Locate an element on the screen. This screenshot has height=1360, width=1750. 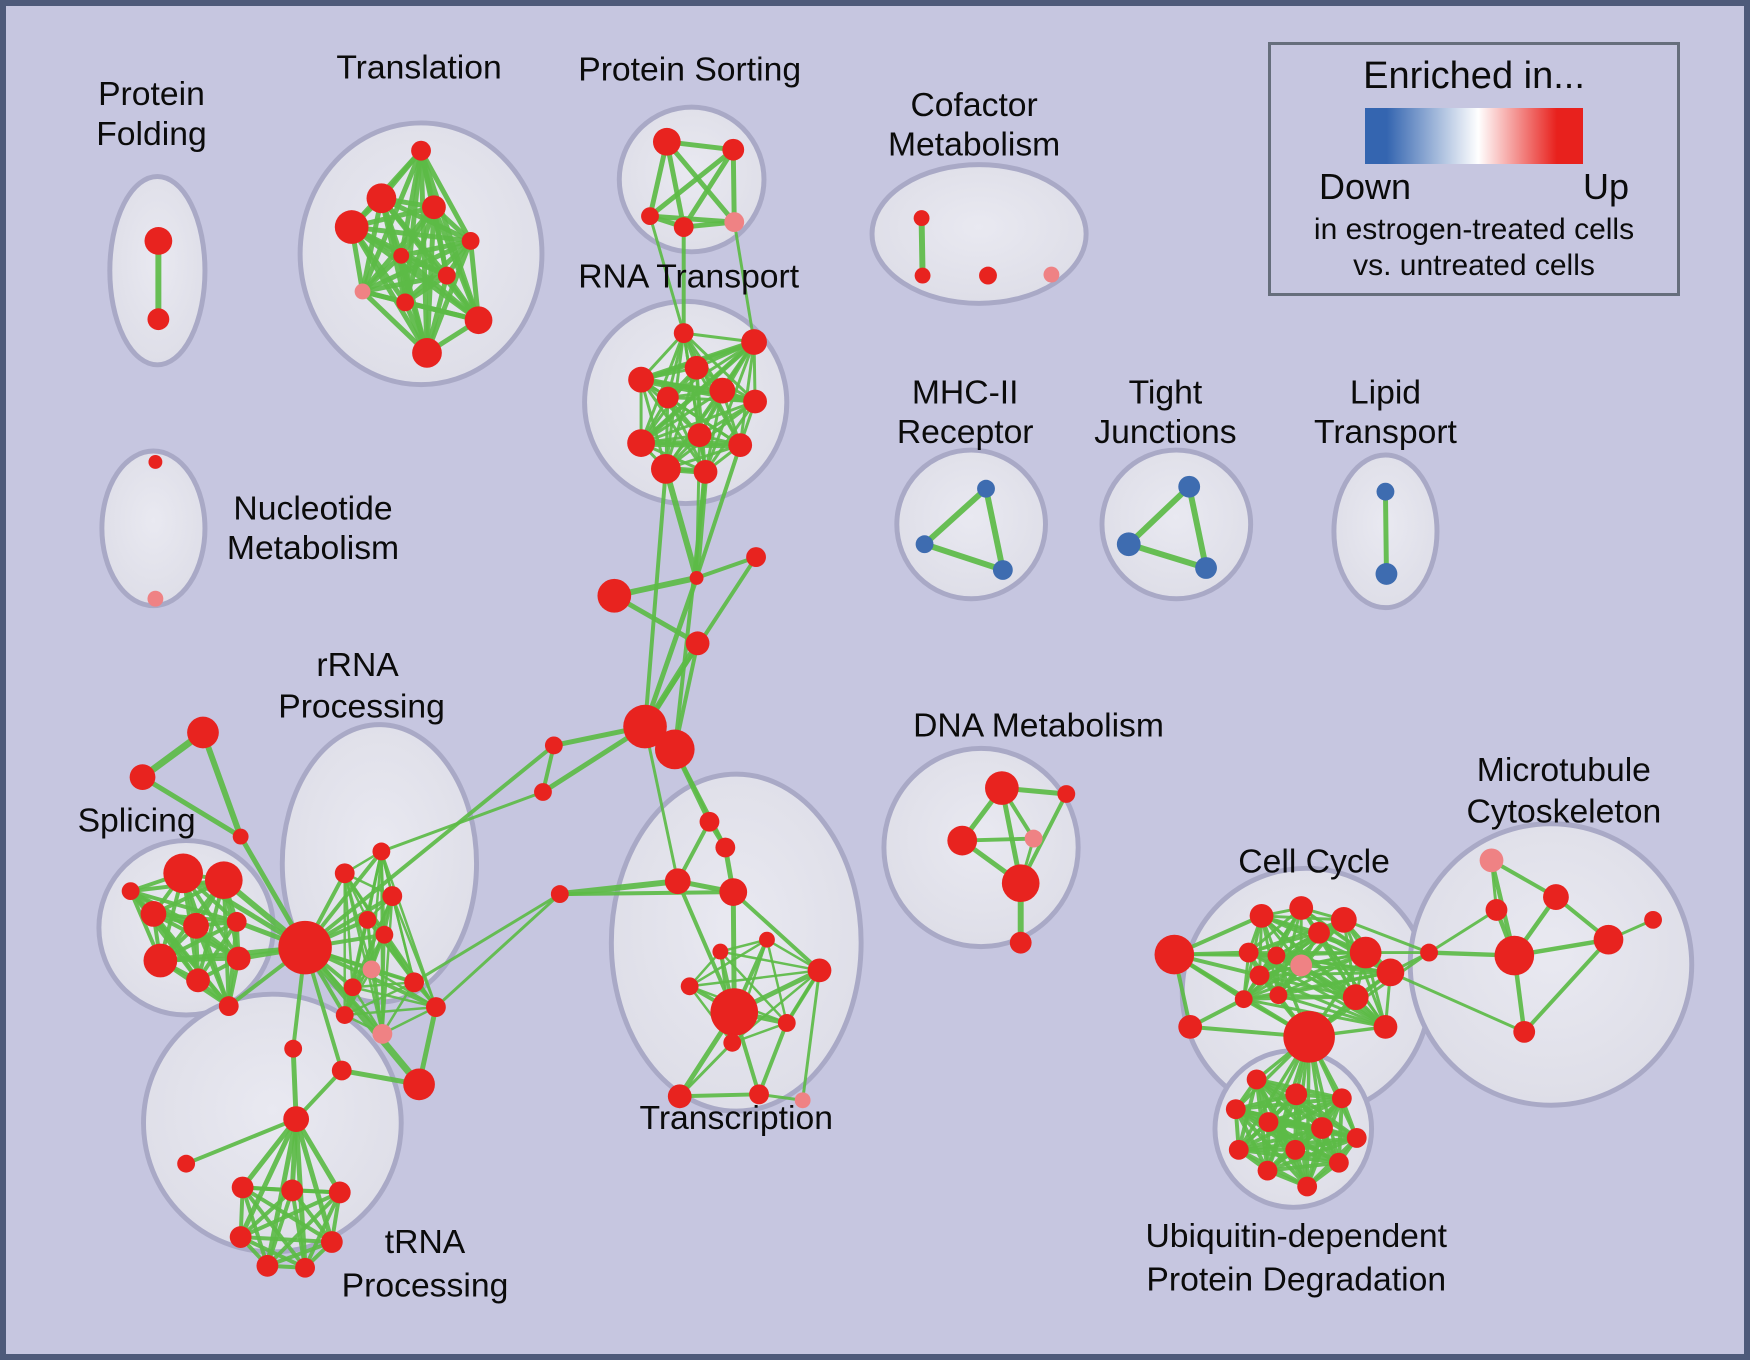
cluster-label-mhc-ii-receptor-line1: MHC-II is located at coordinates (965, 392).